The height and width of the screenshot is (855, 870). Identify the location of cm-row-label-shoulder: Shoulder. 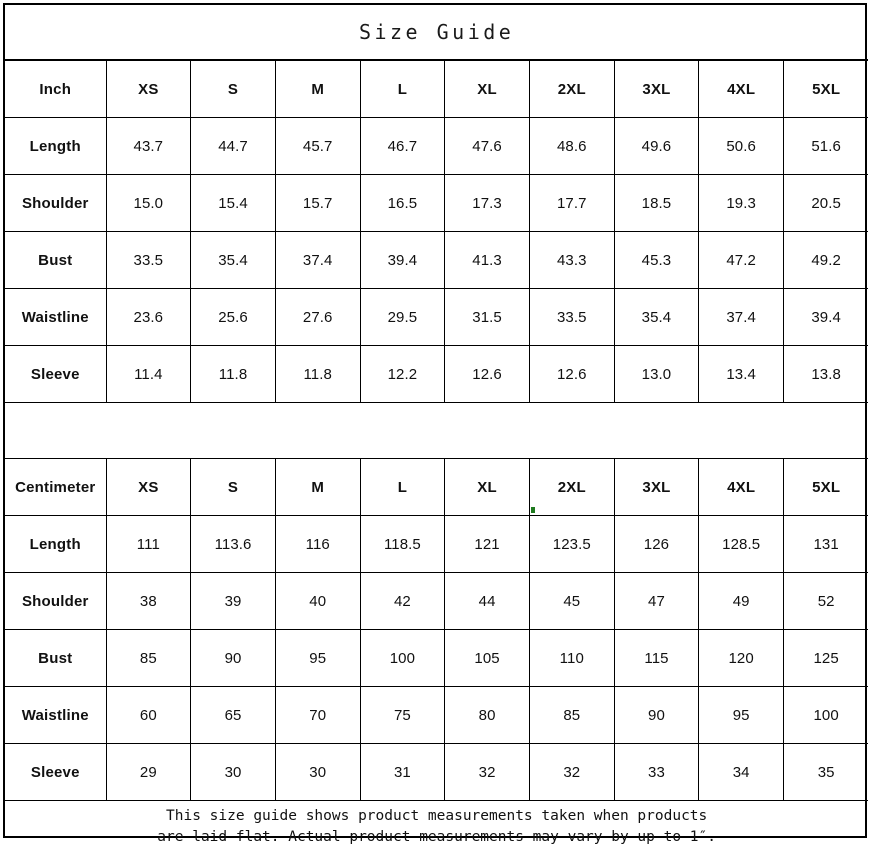
(55, 601).